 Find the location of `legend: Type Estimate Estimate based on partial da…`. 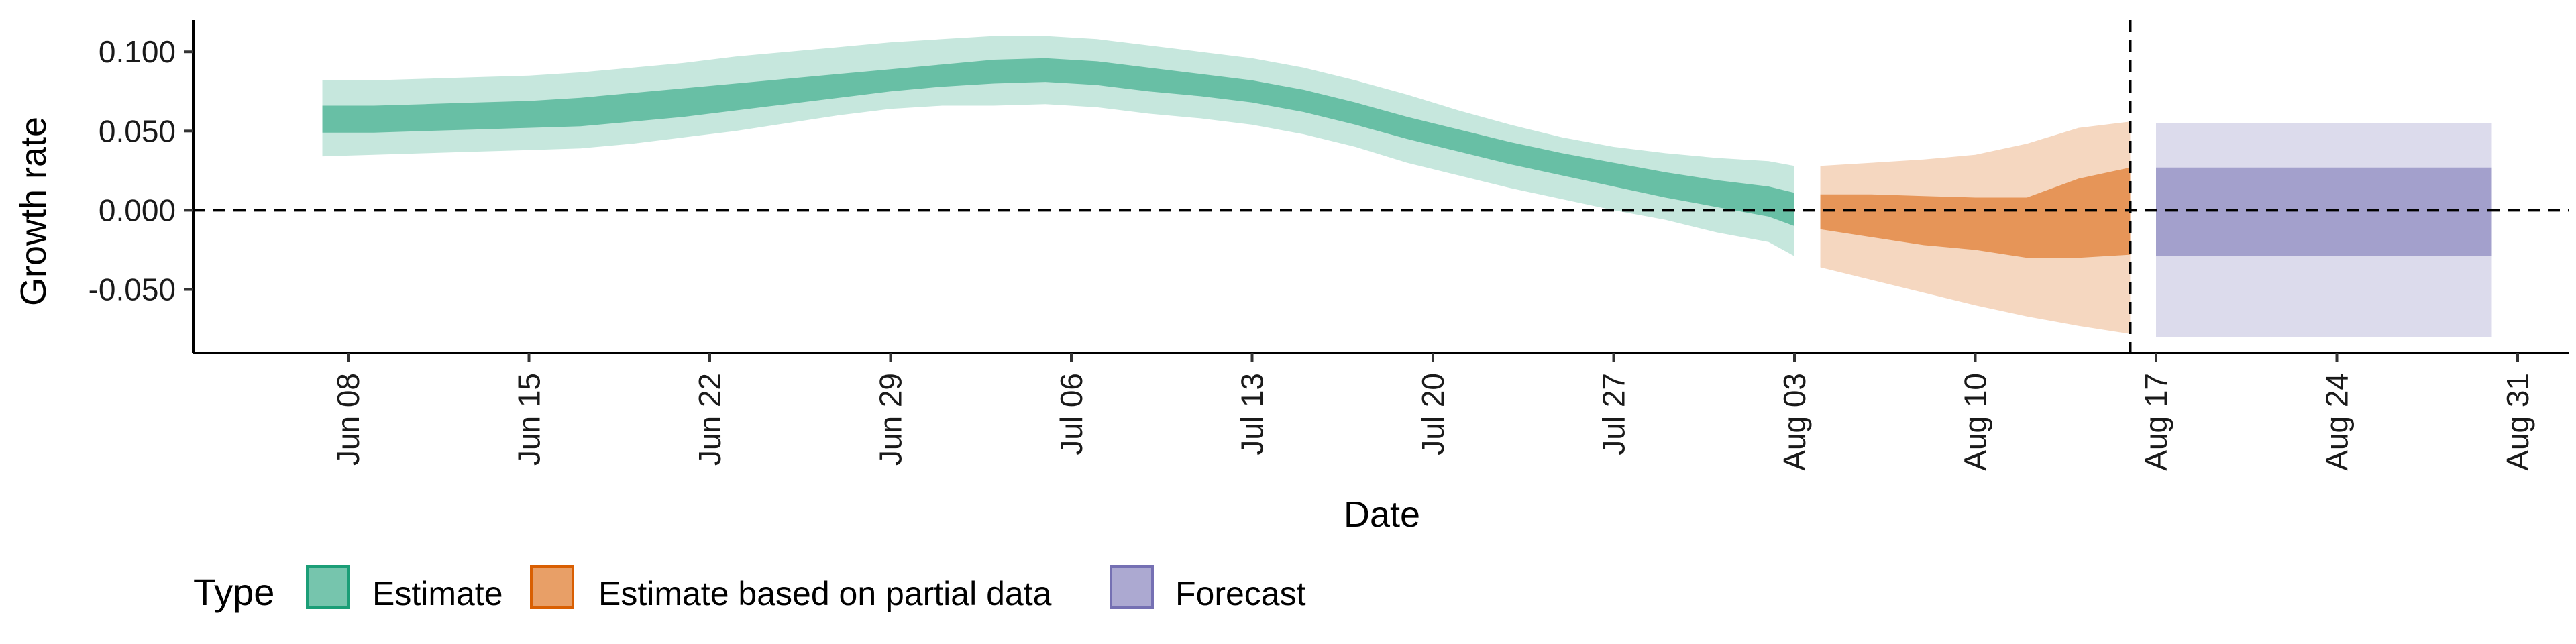

legend: Type Estimate Estimate based on partial da… is located at coordinates (749, 589).